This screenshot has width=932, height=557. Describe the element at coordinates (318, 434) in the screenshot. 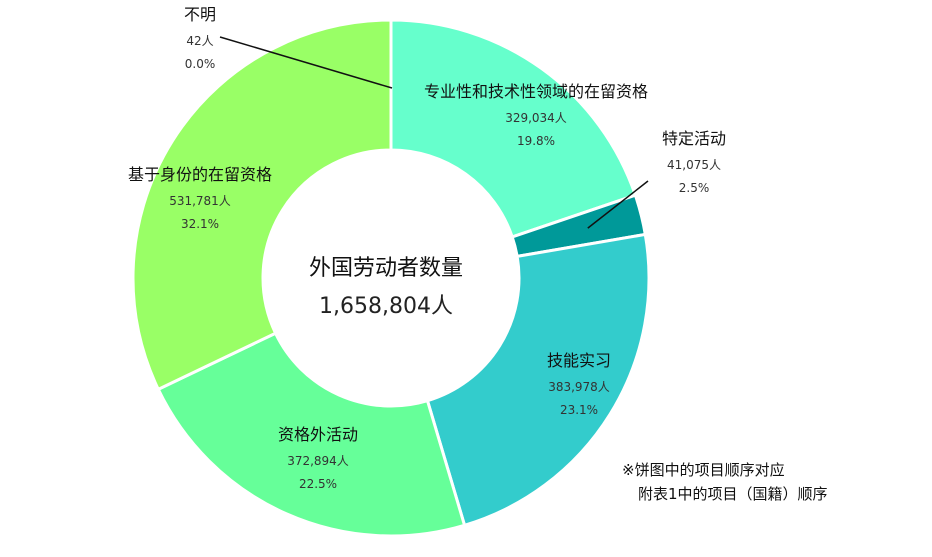

I see `slice-label-name-4: 资格外活动` at that location.